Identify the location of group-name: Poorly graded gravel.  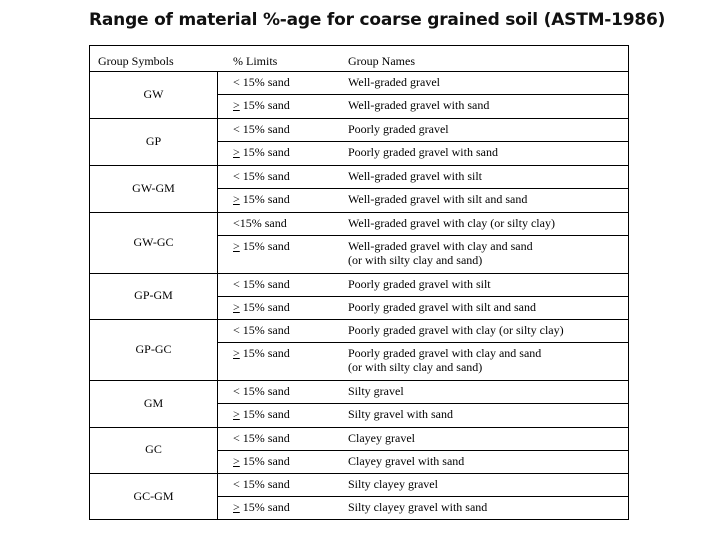
(398, 129).